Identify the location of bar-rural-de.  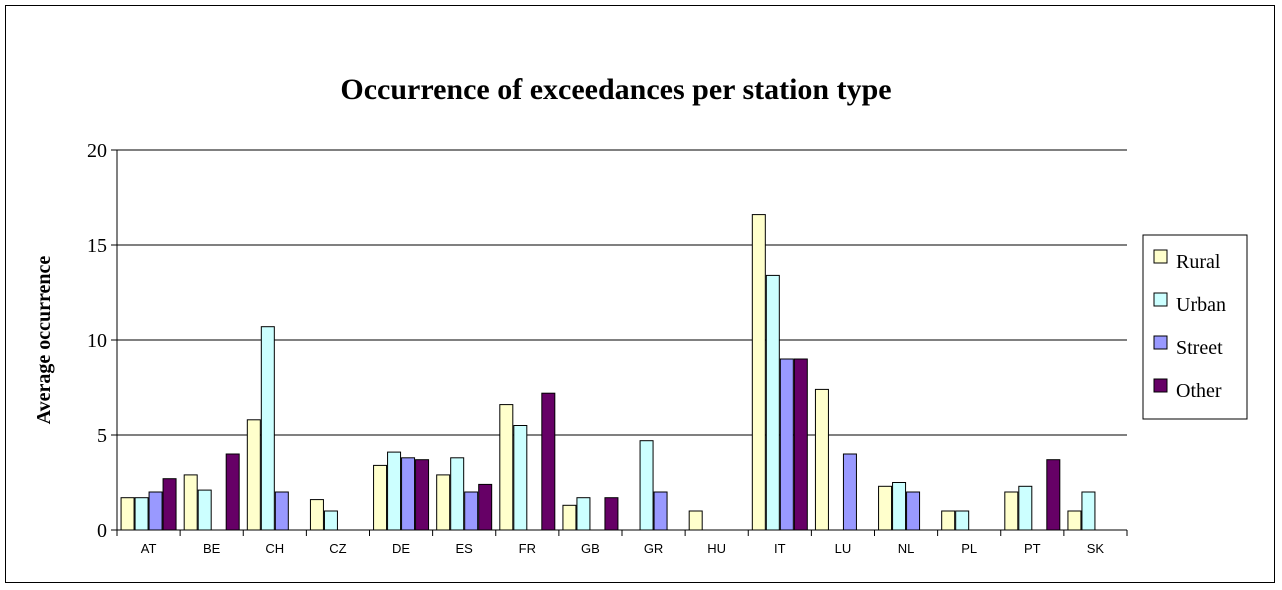
(380, 497).